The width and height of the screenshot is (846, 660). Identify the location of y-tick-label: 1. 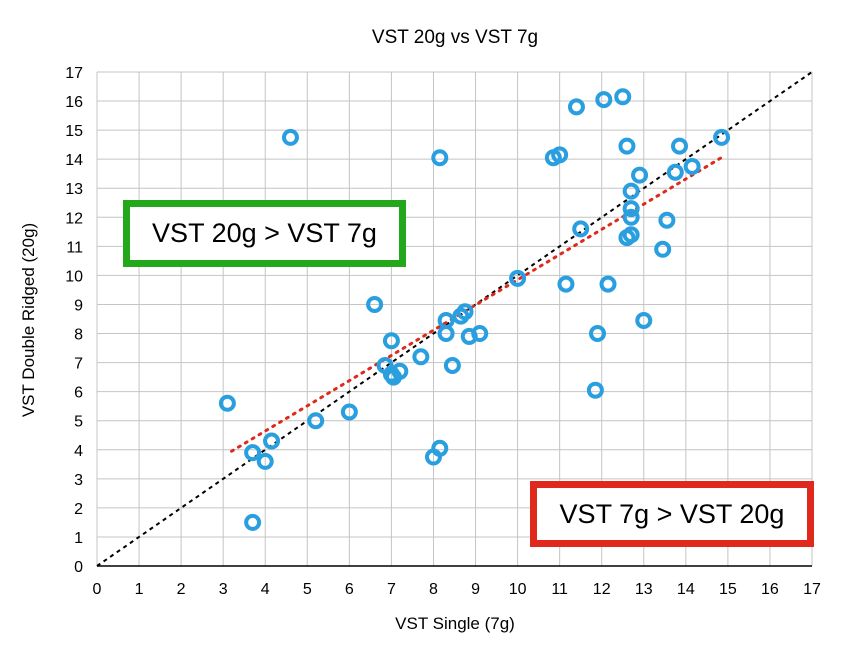
(78, 538).